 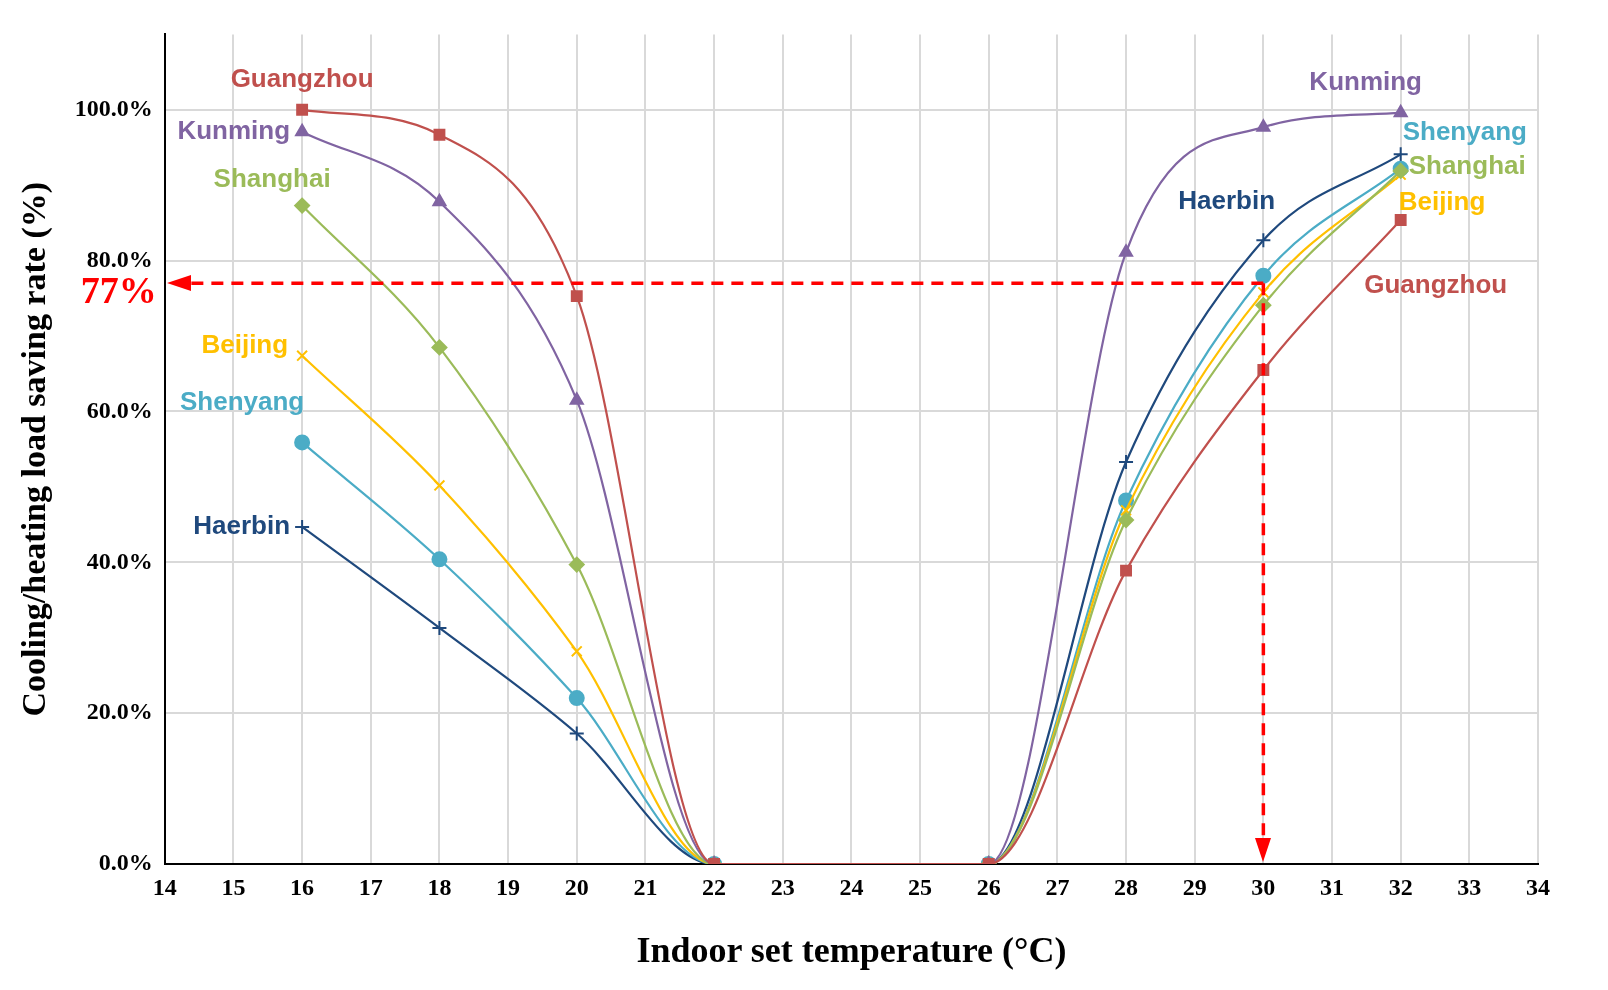 I want to click on x-tick-label: 29, so click(x=1194, y=886).